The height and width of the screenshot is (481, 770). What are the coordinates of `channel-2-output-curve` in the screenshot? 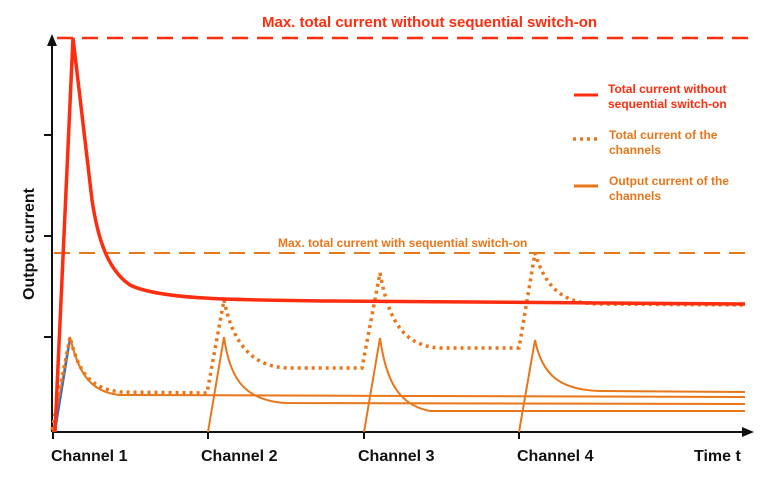 It's located at (476, 384).